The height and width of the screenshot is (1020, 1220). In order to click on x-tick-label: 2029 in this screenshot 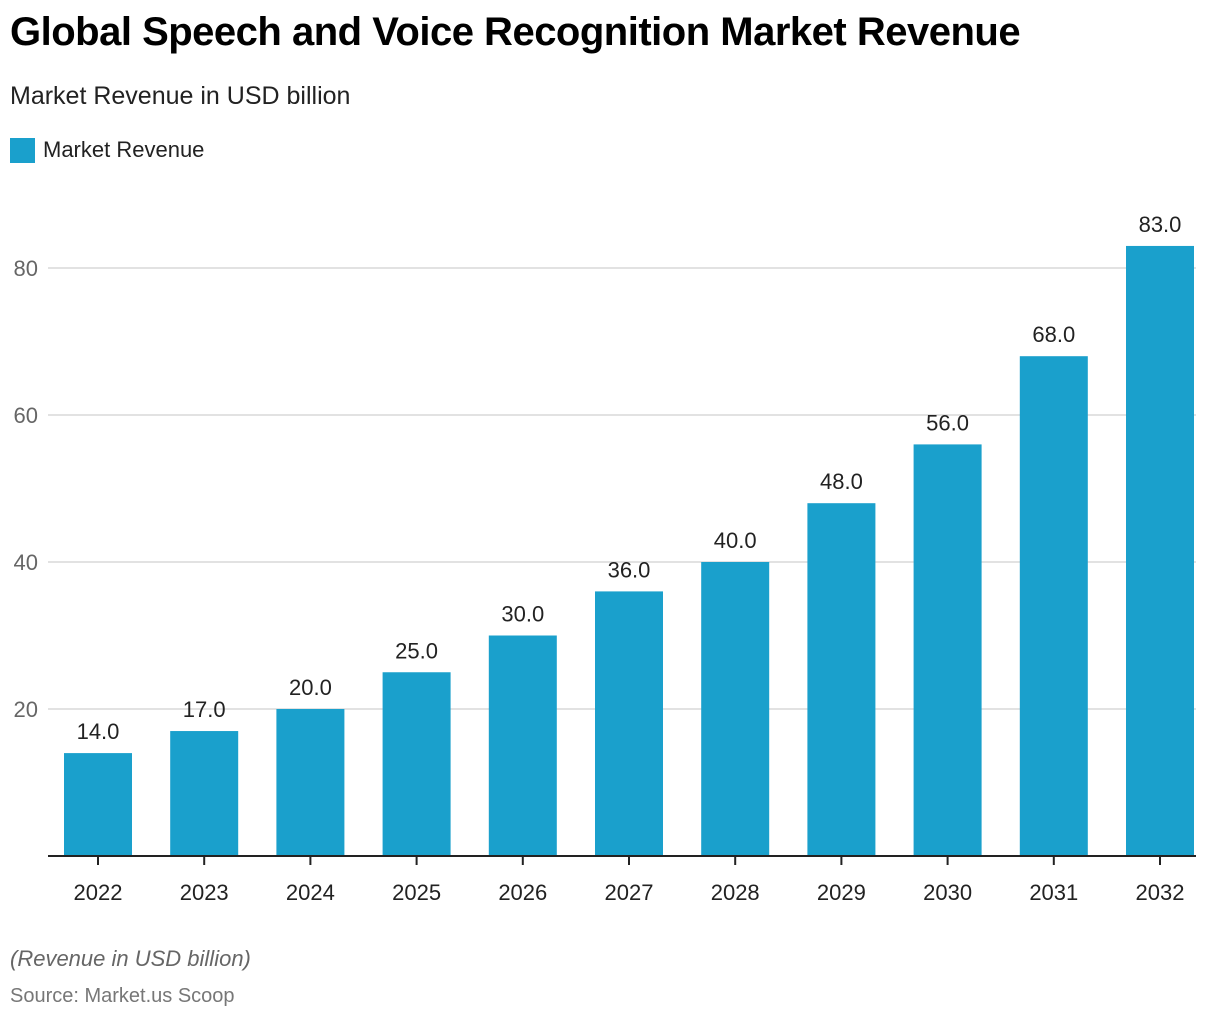, I will do `click(841, 892)`.